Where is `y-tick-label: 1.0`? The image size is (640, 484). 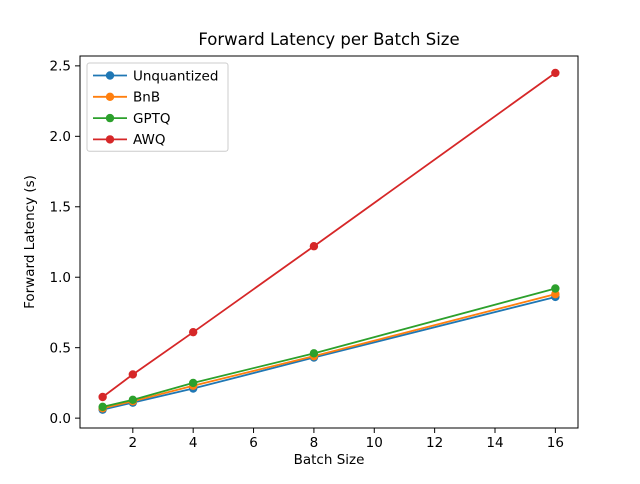 y-tick-label: 1.0 is located at coordinates (60, 278).